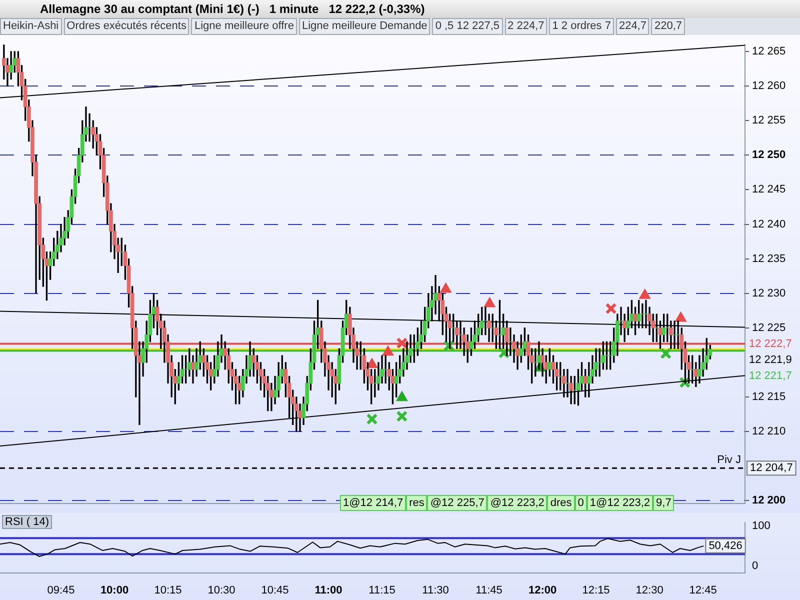 This screenshot has width=800, height=600. I want to click on ref-line-label: 12 222,7, so click(770, 344).